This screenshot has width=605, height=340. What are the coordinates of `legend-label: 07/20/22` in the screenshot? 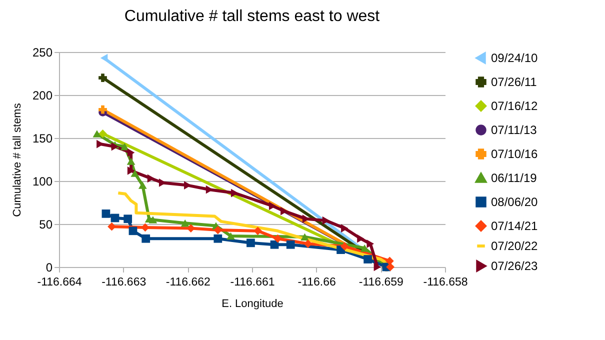 It's located at (514, 246).